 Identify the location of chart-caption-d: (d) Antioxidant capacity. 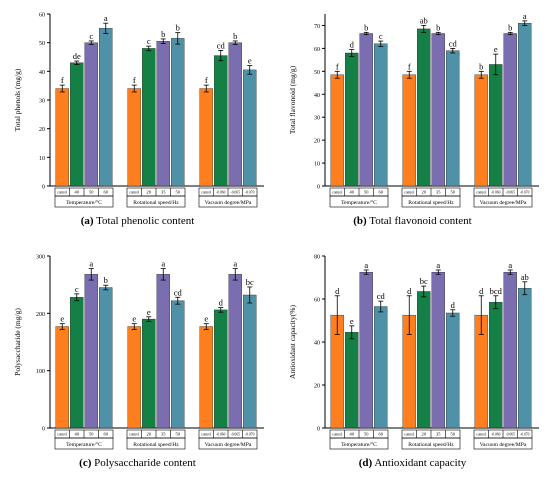
(412, 463).